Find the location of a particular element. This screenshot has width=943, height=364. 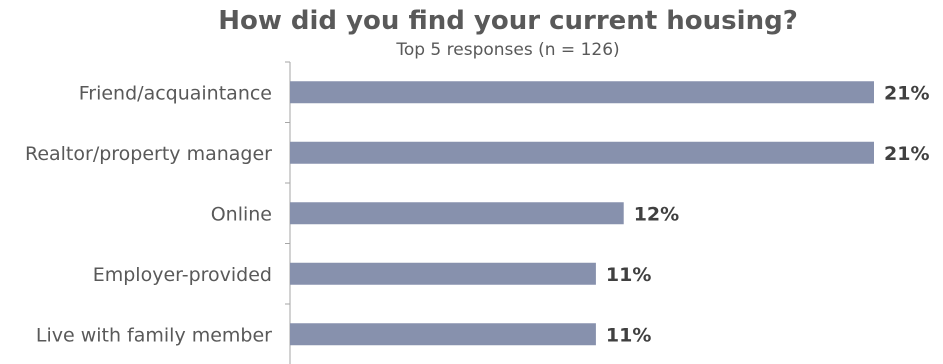

chart-subtitle: Top 5 responses (n = 126) is located at coordinates (508, 50).